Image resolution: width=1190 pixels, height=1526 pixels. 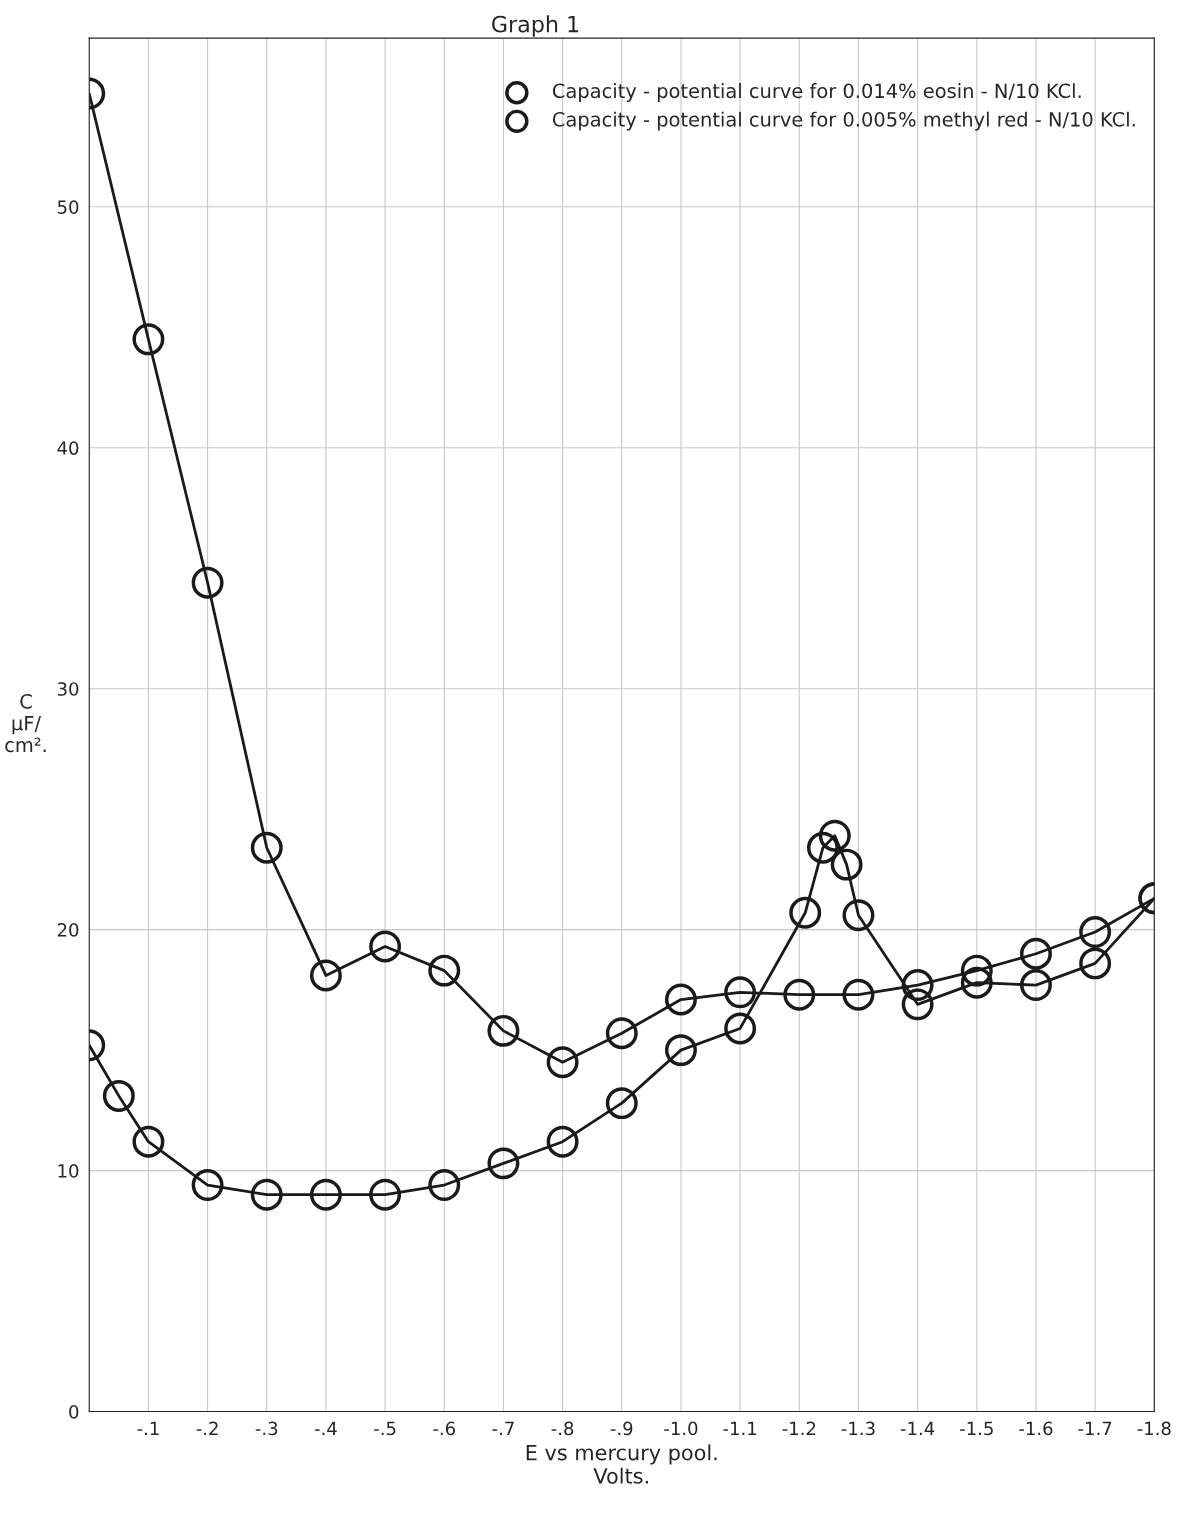 What do you see at coordinates (444, 1428) in the screenshot?
I see `x-tick-label: -.6` at bounding box center [444, 1428].